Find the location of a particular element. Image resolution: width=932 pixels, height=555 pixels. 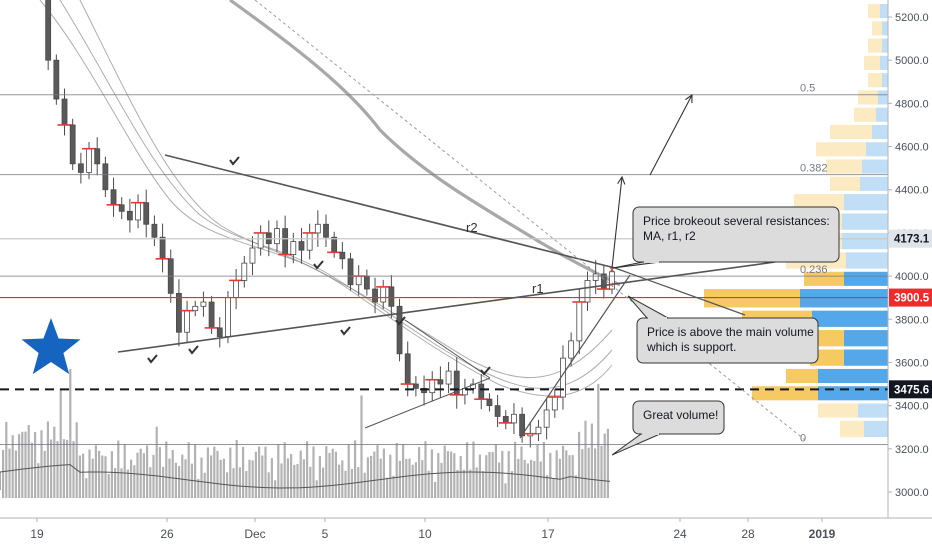

check-mark-icon is located at coordinates (193, 350).